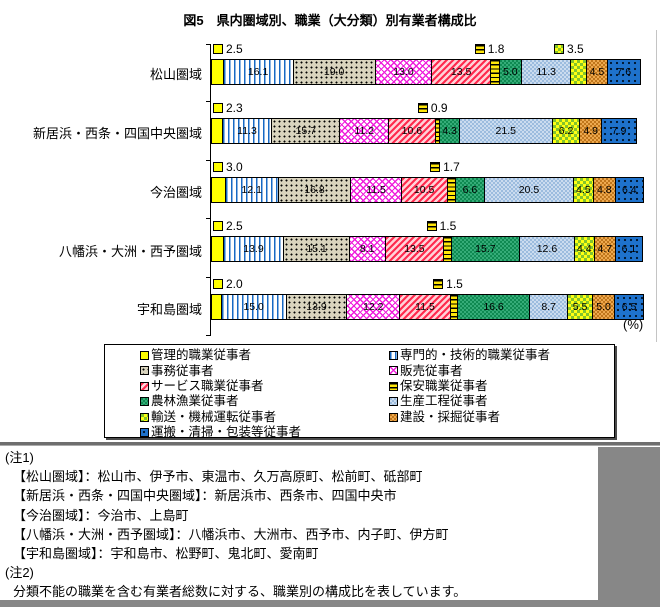 The image size is (660, 607). I want to click on note1-line: 【新居浜・西条・四国中央圏域】：新居浜市、西条市、四国中央市, so click(205, 496).